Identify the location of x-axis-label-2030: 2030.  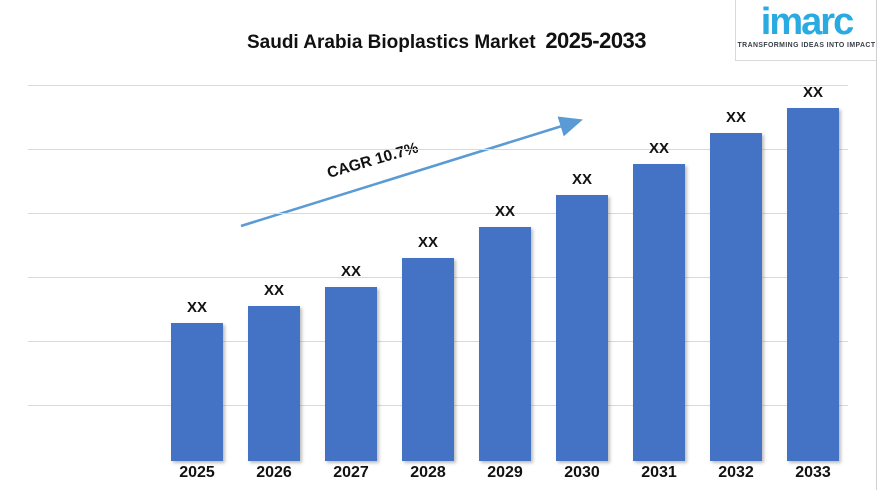
(582, 472).